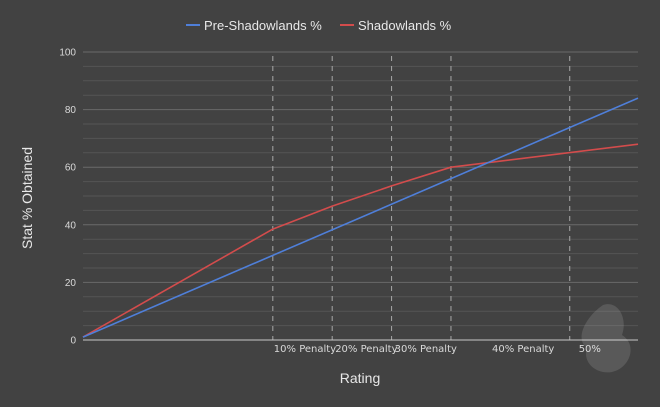  What do you see at coordinates (71, 225) in the screenshot?
I see `y-tick-label-40: 40` at bounding box center [71, 225].